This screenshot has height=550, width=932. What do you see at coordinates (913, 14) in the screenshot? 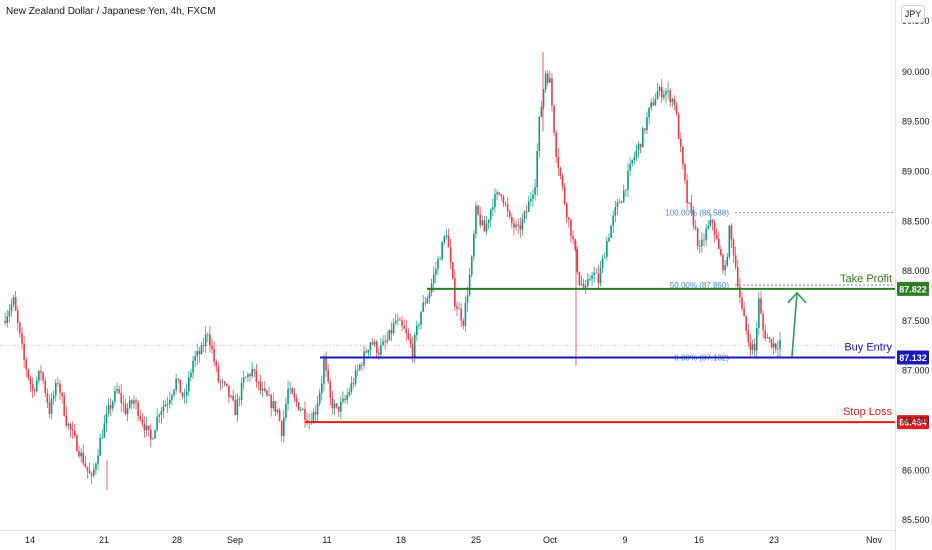
I see `currency-badge: JPY` at bounding box center [913, 14].